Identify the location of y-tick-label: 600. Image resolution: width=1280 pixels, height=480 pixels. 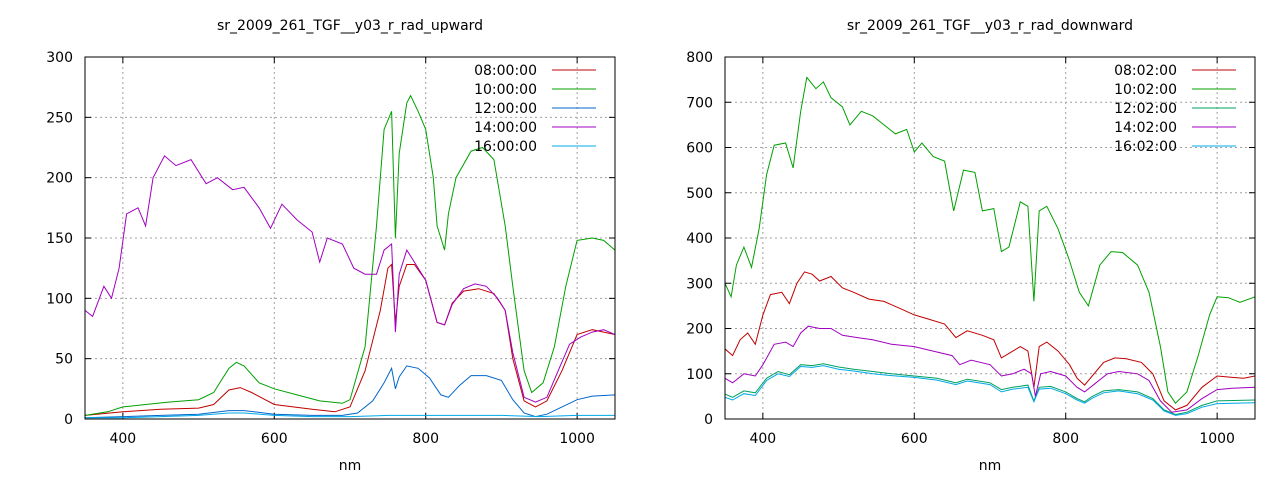
(699, 149).